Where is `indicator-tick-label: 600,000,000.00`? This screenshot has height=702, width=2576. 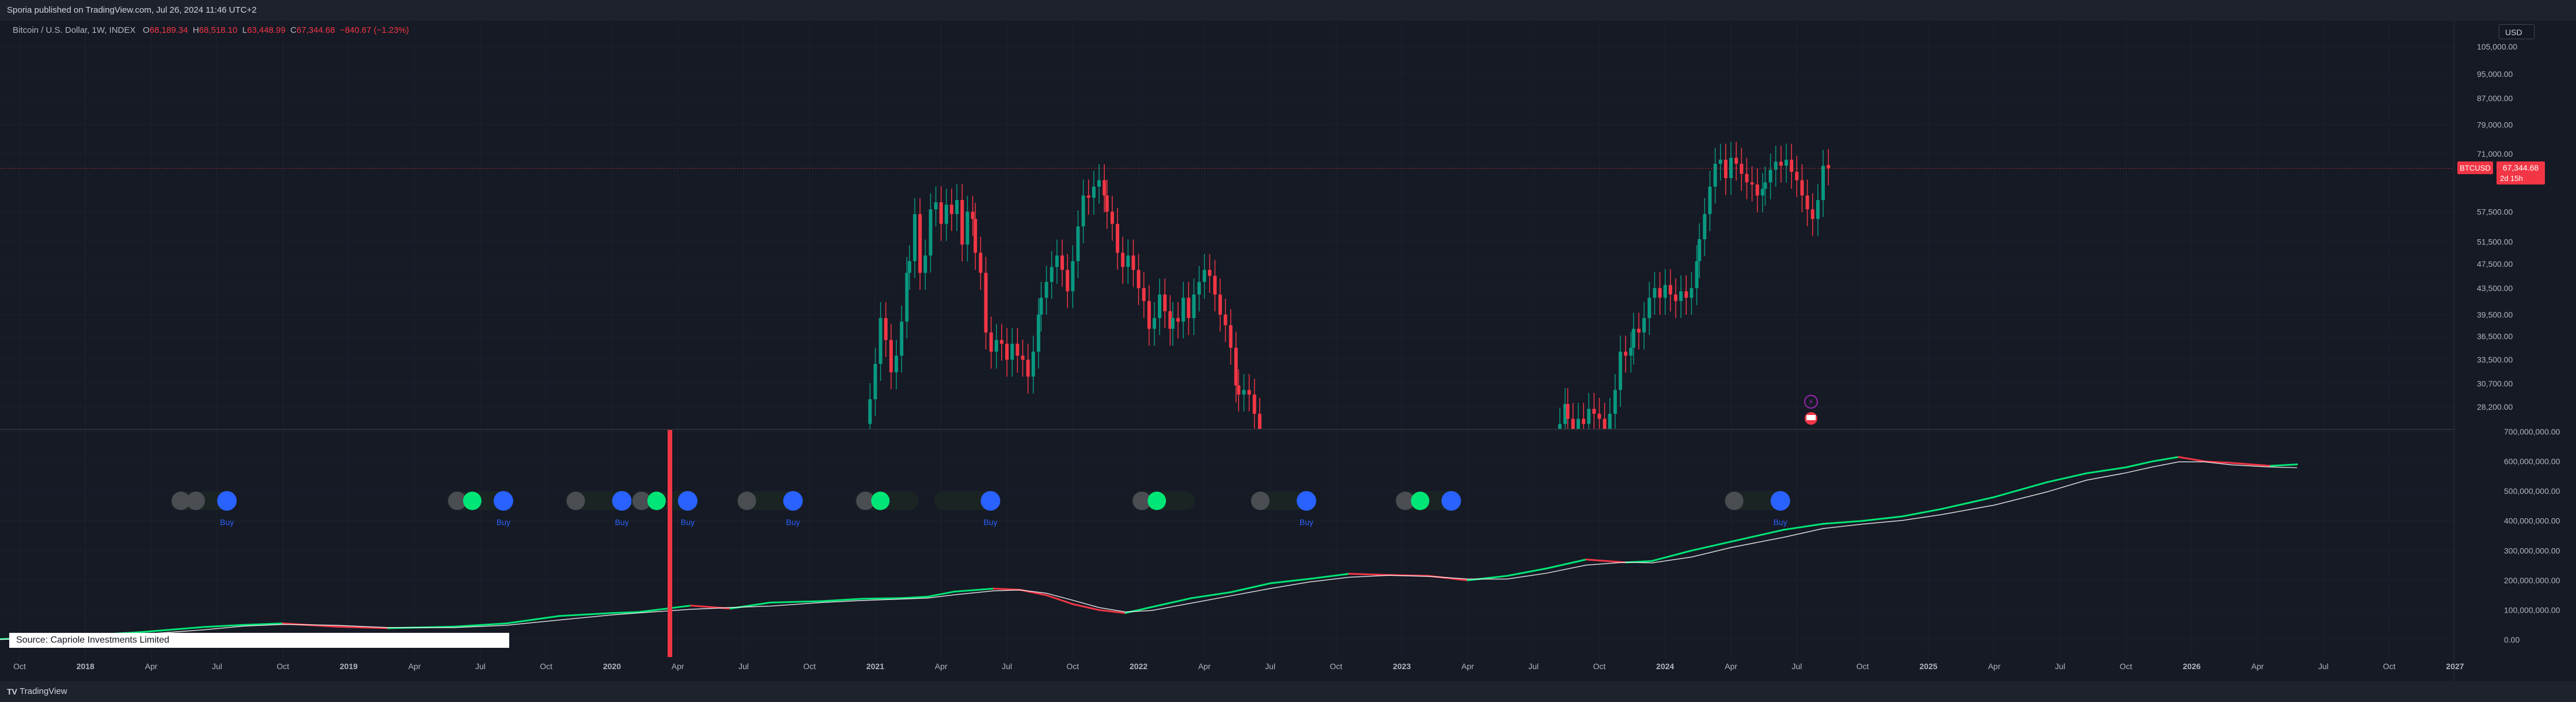 indicator-tick-label: 600,000,000.00 is located at coordinates (2532, 461).